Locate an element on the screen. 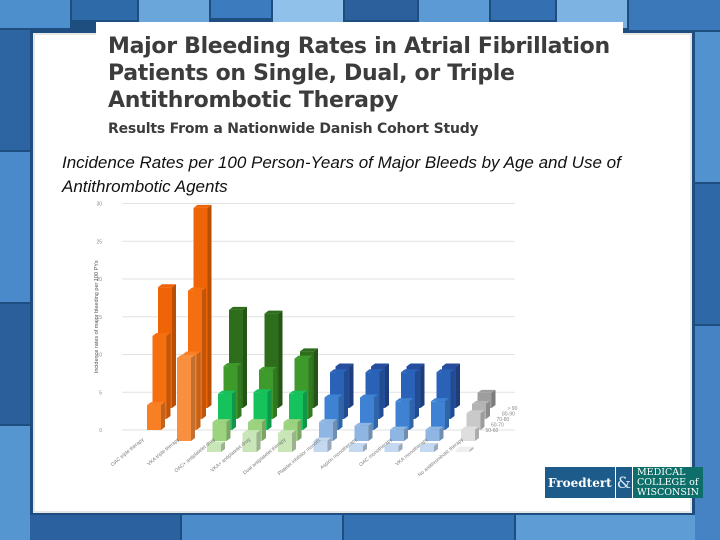 This screenshot has height=540, width=720. y-tick-label: 5 is located at coordinates (100, 393).